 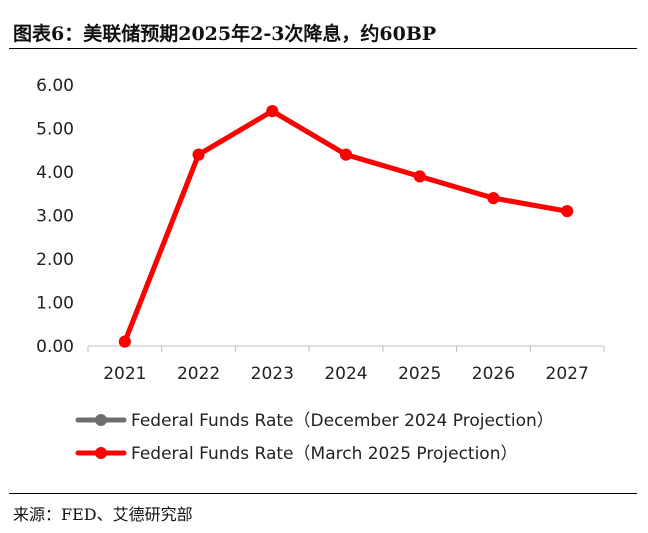 What do you see at coordinates (272, 374) in the screenshot?
I see `x-tick-label: 2023` at bounding box center [272, 374].